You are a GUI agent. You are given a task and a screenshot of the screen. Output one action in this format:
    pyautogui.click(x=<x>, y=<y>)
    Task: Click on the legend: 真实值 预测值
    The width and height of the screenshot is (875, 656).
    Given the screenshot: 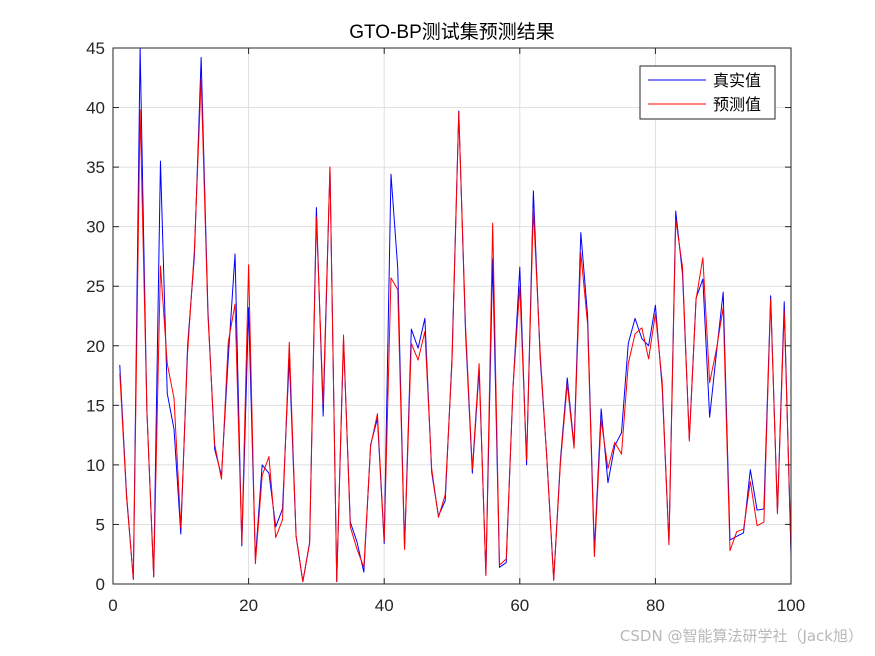 What is the action you would take?
    pyautogui.click(x=707, y=92)
    